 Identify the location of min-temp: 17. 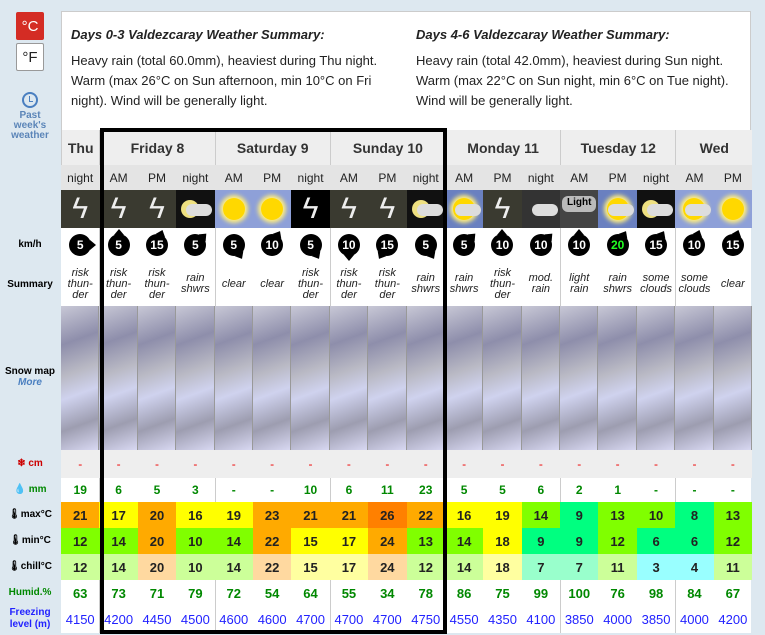
(349, 541).